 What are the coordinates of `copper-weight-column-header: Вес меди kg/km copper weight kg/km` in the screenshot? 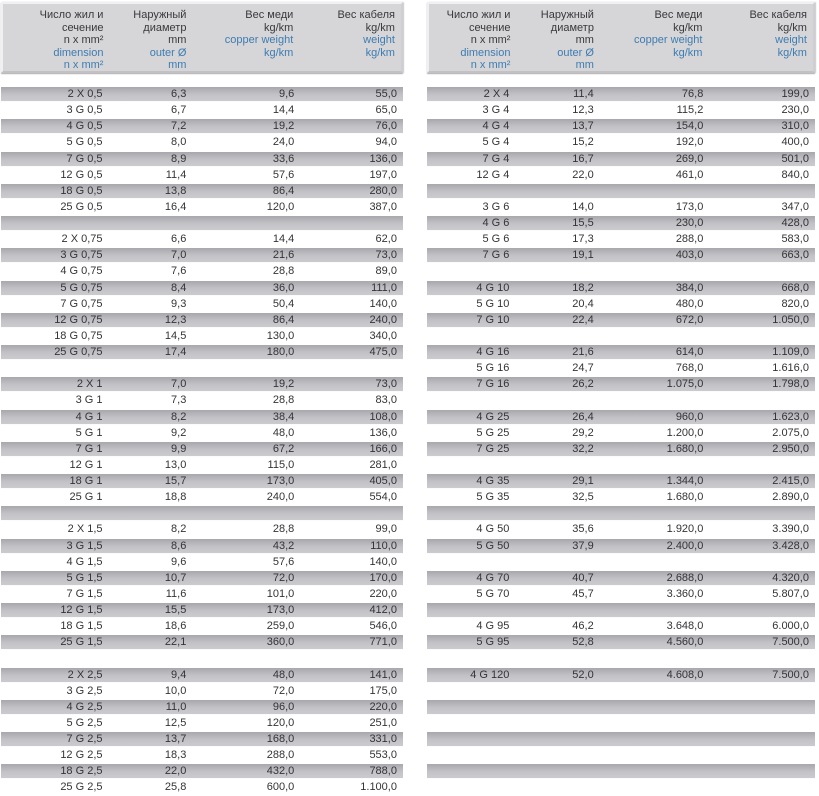 It's located at (243, 34).